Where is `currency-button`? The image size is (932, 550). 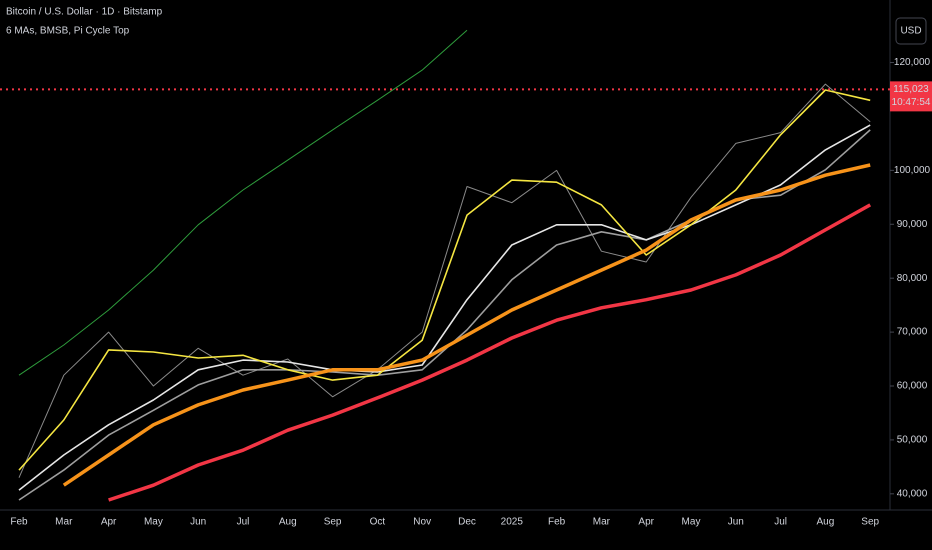 currency-button is located at coordinates (911, 31).